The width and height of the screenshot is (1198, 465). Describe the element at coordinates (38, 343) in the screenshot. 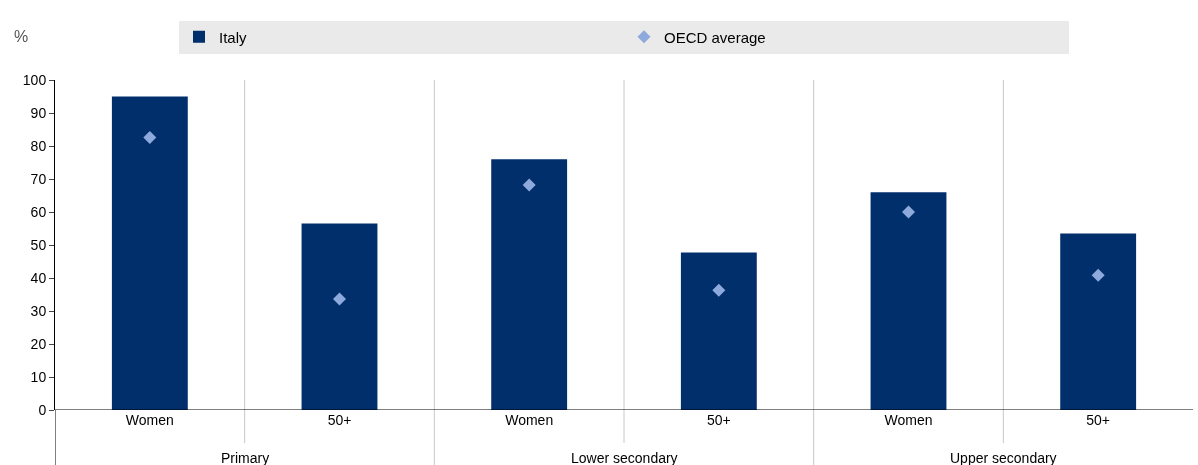

I see `y-tick-label: 20` at that location.